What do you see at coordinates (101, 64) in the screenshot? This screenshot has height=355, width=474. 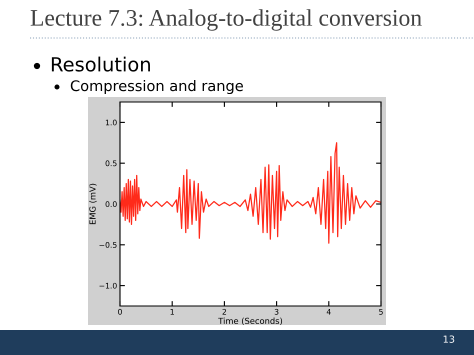 I see `text: Resolution` at bounding box center [101, 64].